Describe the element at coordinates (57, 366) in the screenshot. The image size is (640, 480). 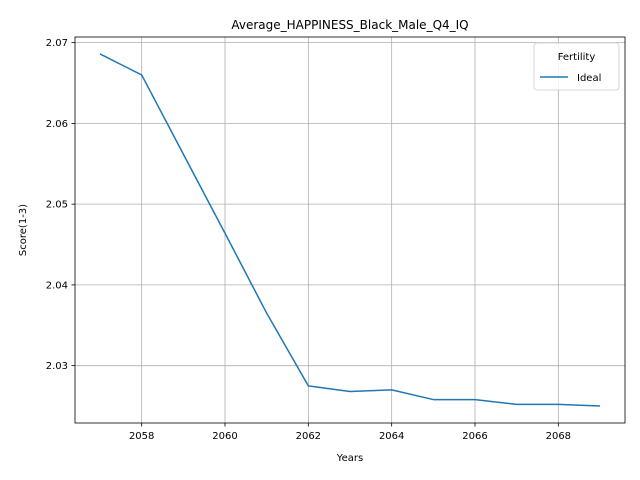
I see `y-tick-label: 2.03` at that location.